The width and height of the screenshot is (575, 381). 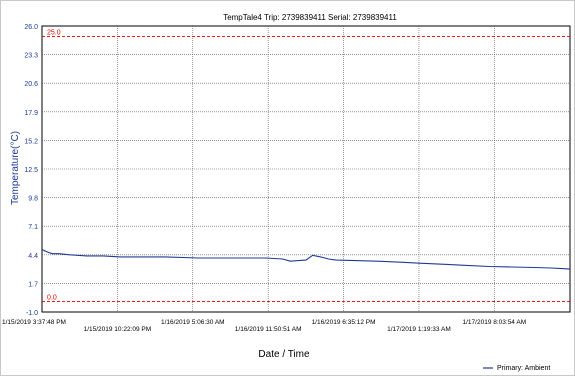 What do you see at coordinates (193, 322) in the screenshot?
I see `x-tick-label: 1/16/2019 5:06:30 AM` at bounding box center [193, 322].